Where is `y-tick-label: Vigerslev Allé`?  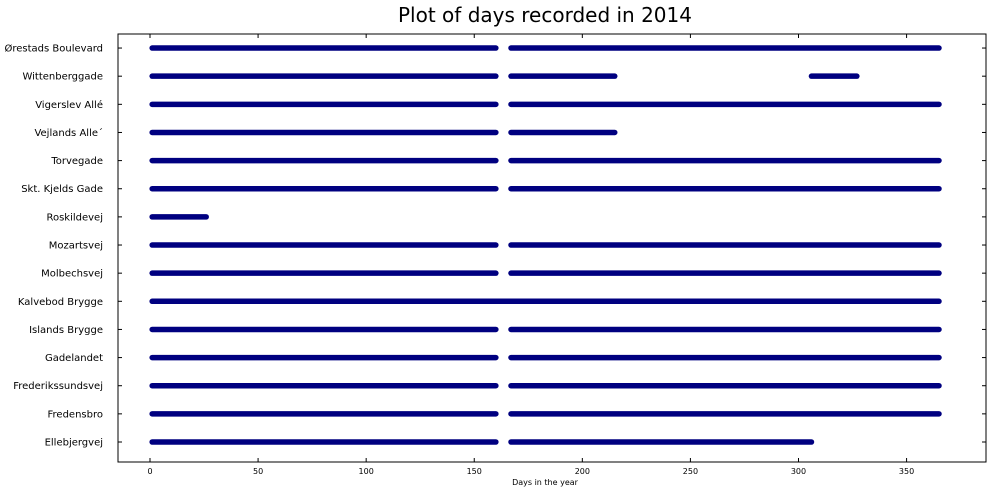
y-tick-label: Vigerslev Allé is located at coordinates (69, 105).